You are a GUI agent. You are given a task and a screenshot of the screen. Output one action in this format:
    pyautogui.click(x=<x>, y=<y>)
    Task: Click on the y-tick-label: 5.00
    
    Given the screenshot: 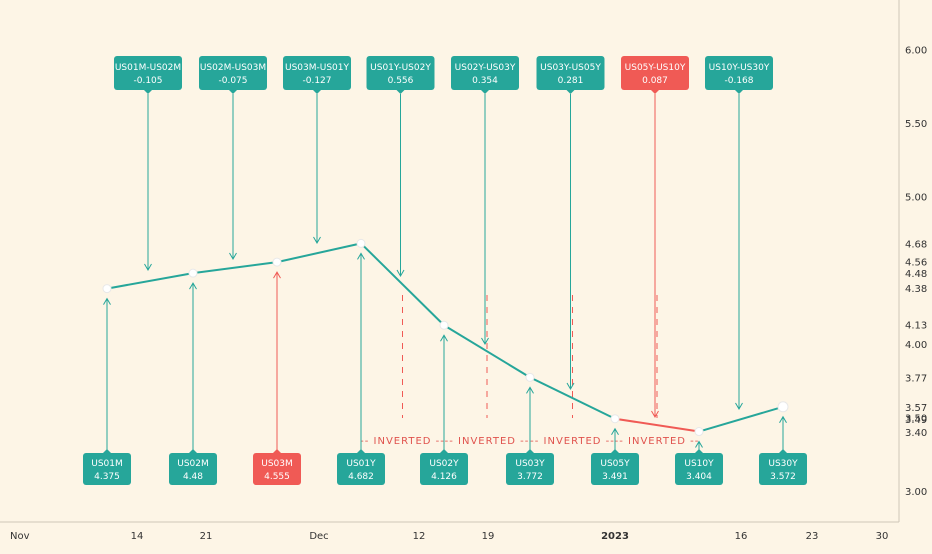 What is the action you would take?
    pyautogui.click(x=916, y=198)
    